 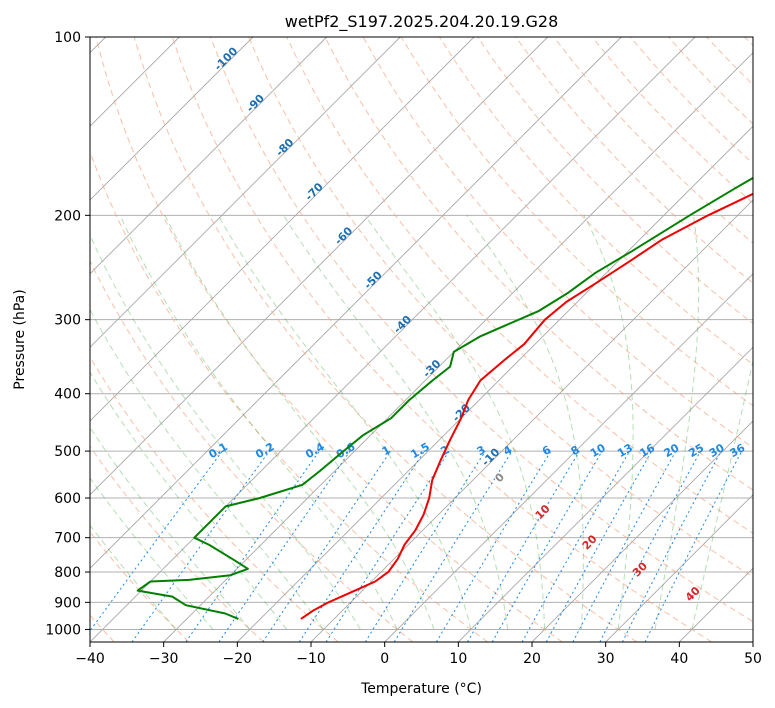 I want to click on x-tick-label: 10, so click(x=458, y=659).